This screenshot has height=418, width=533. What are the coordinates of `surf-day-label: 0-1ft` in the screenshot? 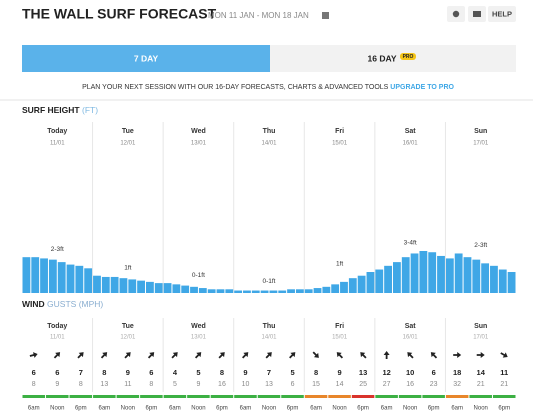 It's located at (198, 275).